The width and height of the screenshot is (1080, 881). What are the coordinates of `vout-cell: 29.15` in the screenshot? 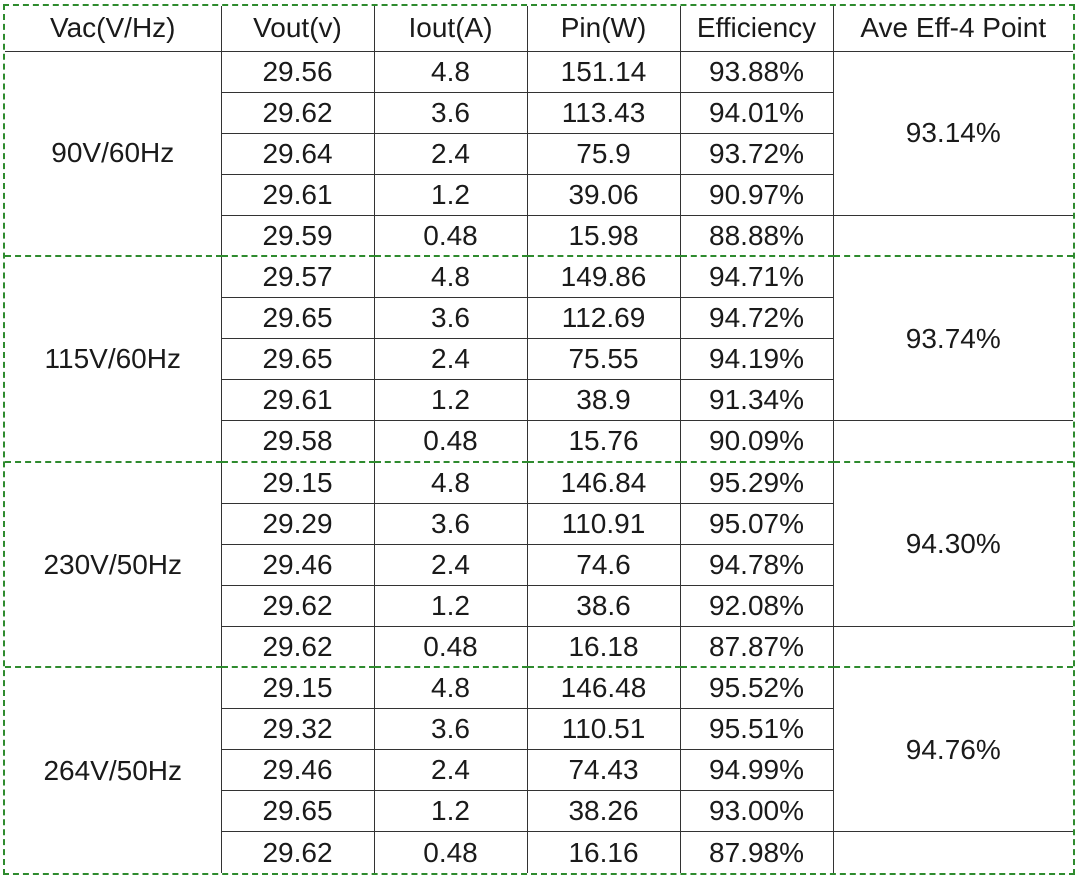 It's located at (297, 687).